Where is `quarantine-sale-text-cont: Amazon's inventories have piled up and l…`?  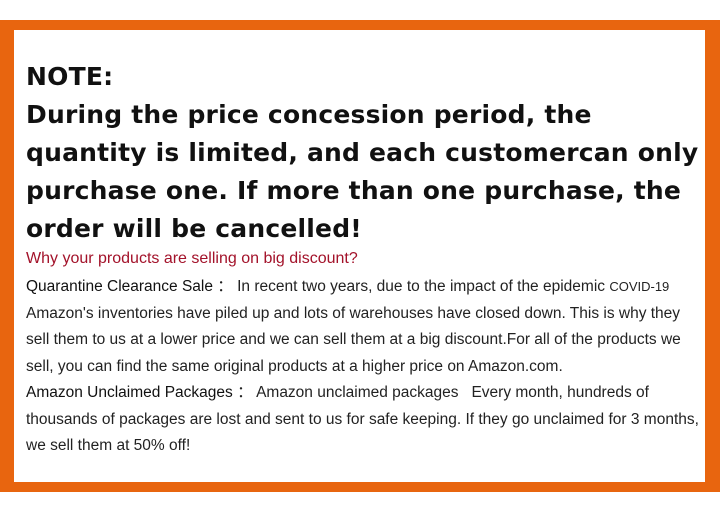 quarantine-sale-text-cont: Amazon's inventories have piled up and l… is located at coordinates (353, 339).